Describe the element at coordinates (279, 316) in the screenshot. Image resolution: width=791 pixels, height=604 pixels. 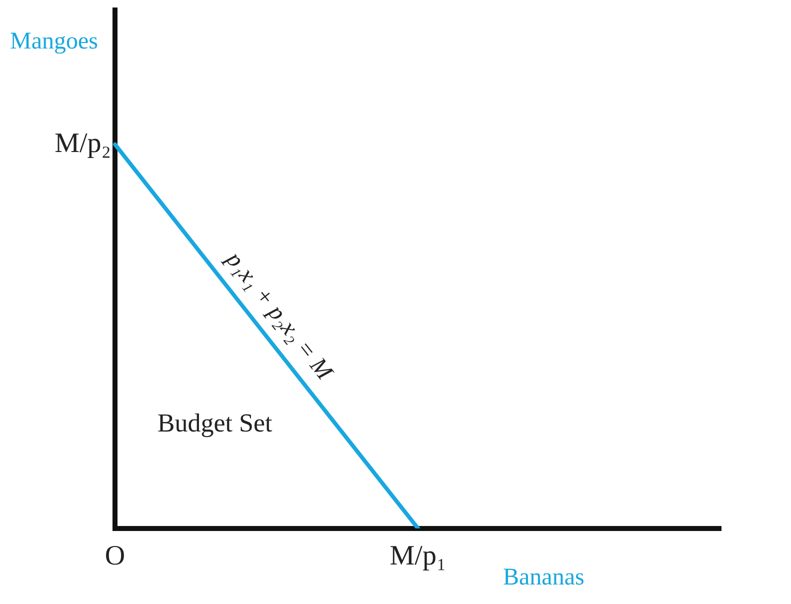
I see `annotation: p₁x₁ + p₂x₂ = M` at that location.